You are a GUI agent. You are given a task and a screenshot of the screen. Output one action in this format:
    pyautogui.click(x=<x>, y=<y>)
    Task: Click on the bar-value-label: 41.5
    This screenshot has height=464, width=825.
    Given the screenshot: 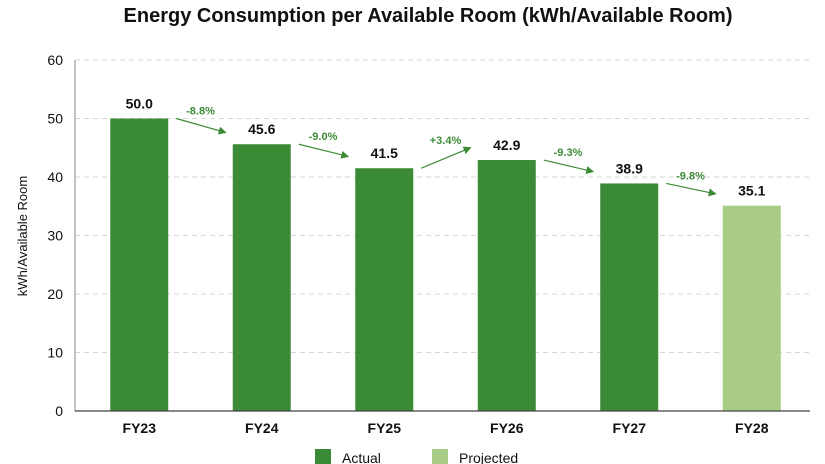 What is the action you would take?
    pyautogui.click(x=384, y=153)
    